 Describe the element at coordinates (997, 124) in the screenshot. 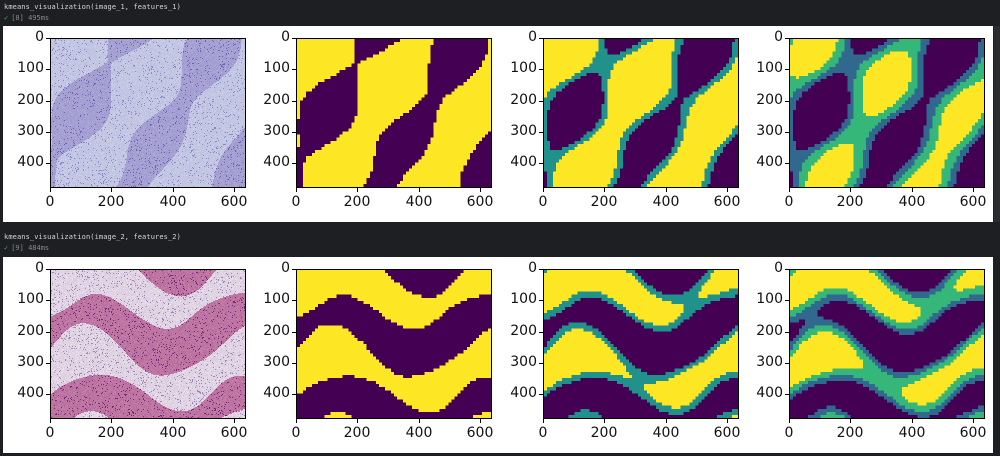

I see `scrollbar` at that location.